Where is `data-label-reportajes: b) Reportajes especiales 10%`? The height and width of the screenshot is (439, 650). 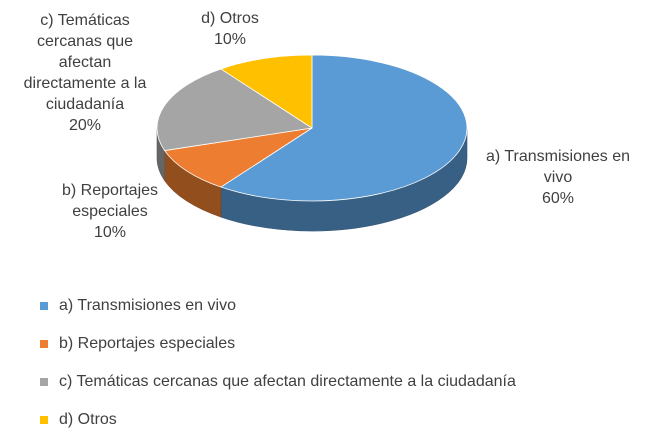 data-label-reportajes: b) Reportajes especiales 10% is located at coordinates (110, 211).